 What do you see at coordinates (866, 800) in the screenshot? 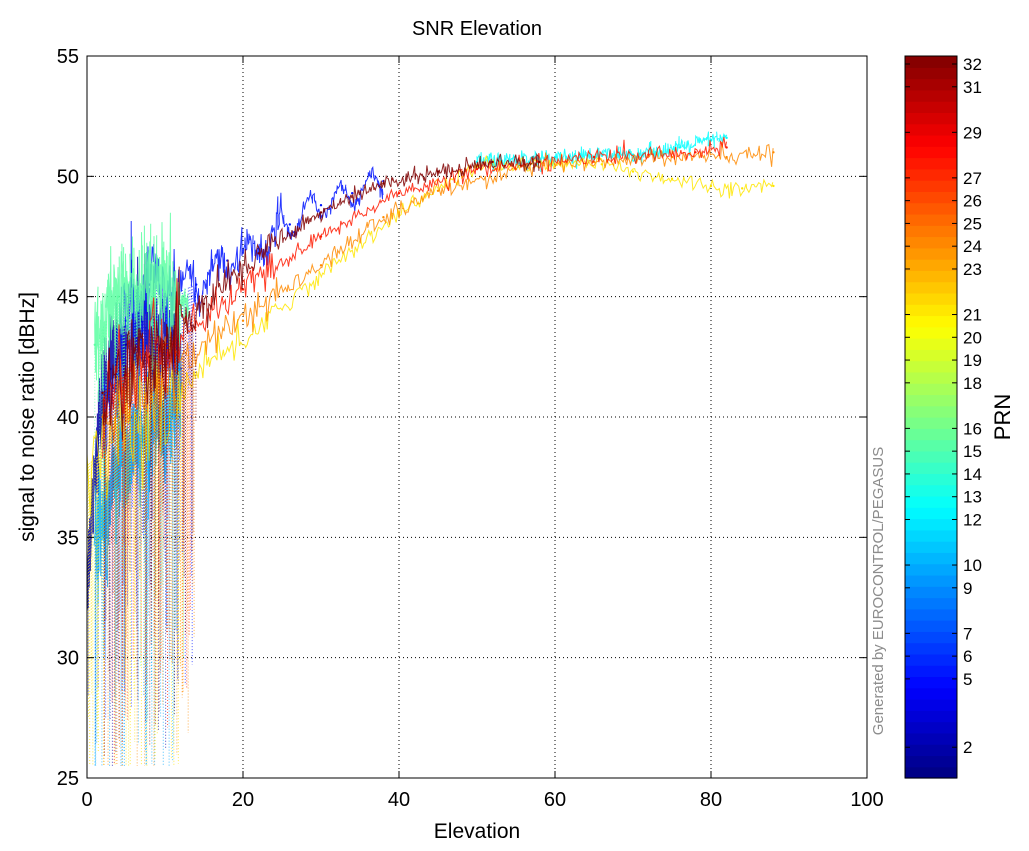
I see `x-tick-label: 100` at bounding box center [866, 800].